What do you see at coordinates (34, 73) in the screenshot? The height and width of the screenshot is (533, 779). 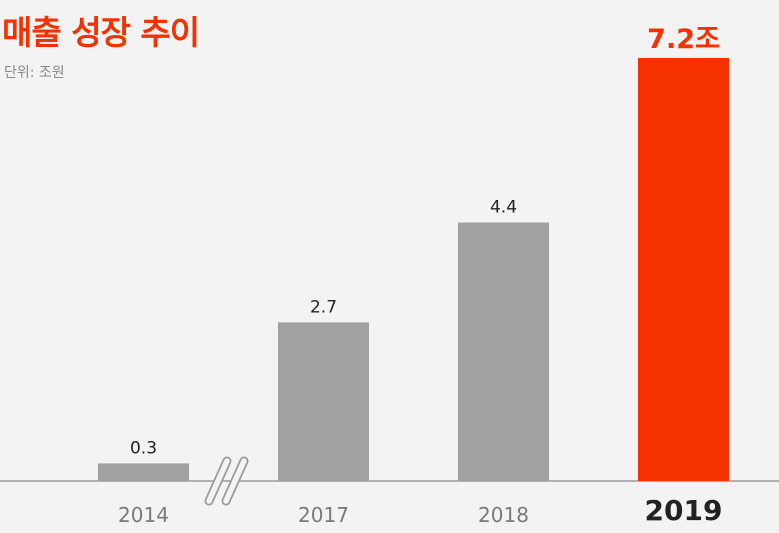 I see `unit-note: 단위: 조원` at bounding box center [34, 73].